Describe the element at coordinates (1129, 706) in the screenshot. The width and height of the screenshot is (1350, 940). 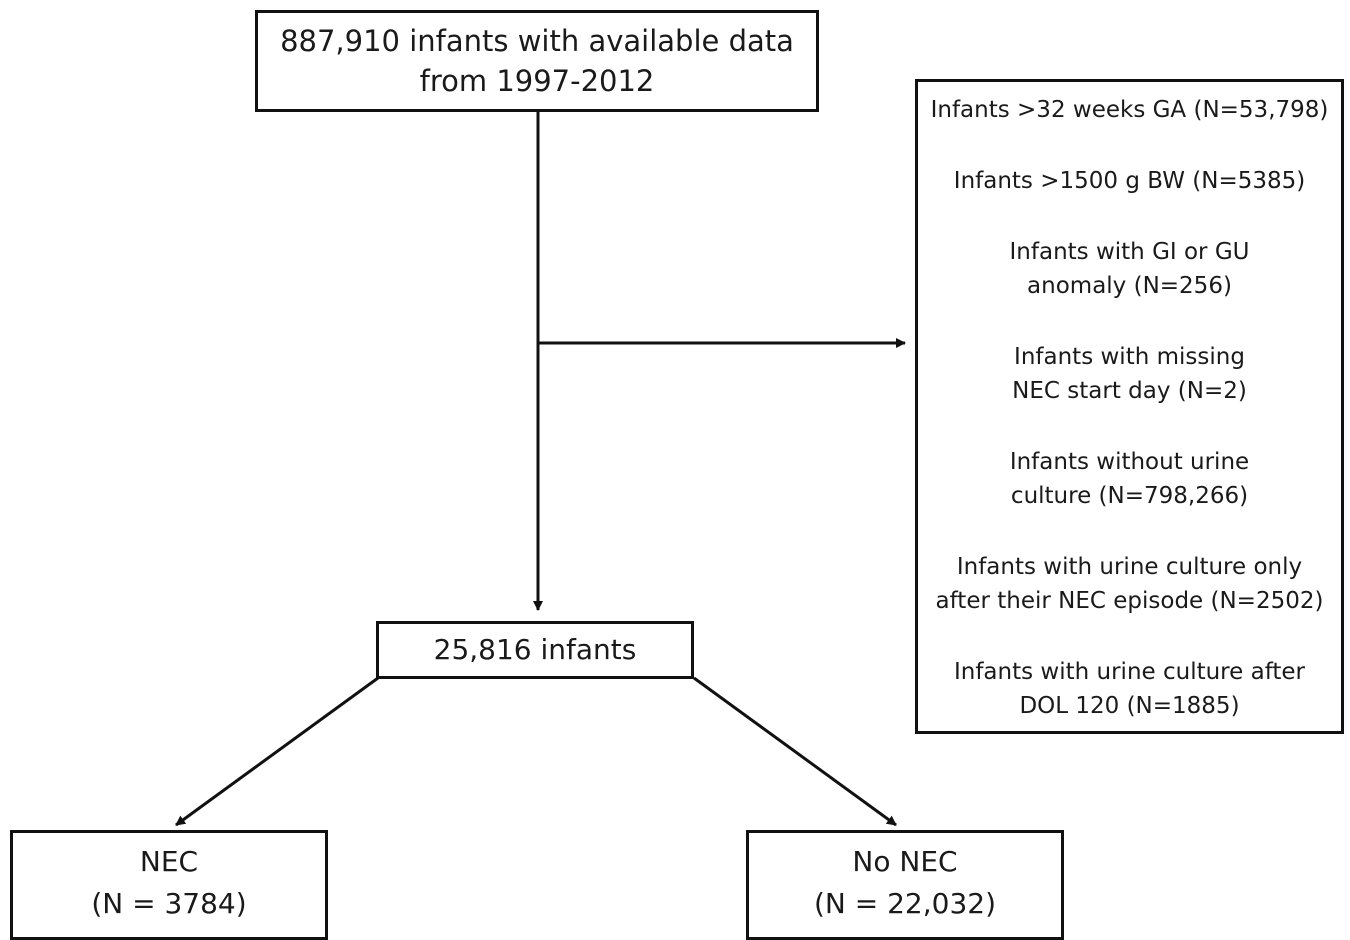
I see `exclusion-text: DOL 120 (N=1885)` at that location.